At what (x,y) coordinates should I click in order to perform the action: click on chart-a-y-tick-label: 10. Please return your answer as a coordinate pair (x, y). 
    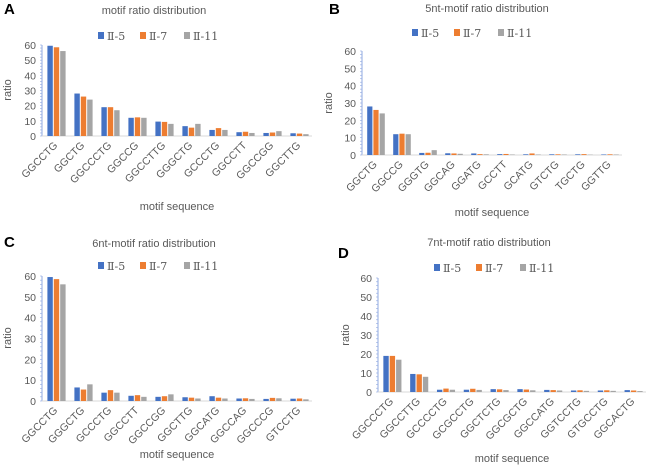
    Looking at the image, I should click on (30, 122).